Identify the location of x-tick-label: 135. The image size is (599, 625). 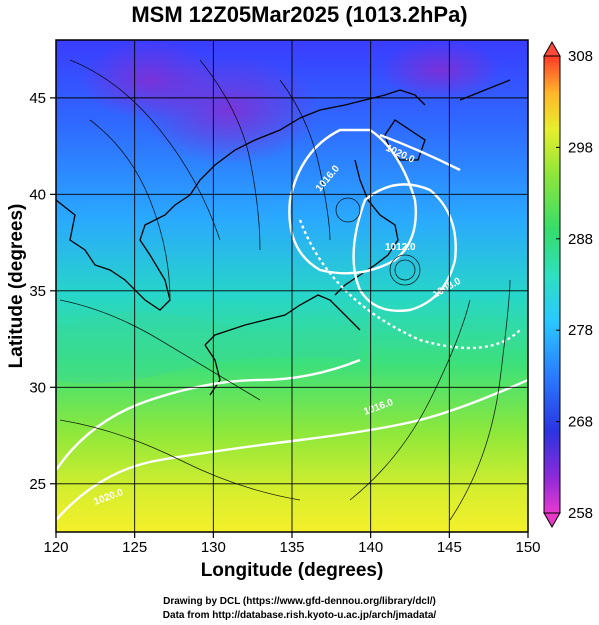
(291, 547).